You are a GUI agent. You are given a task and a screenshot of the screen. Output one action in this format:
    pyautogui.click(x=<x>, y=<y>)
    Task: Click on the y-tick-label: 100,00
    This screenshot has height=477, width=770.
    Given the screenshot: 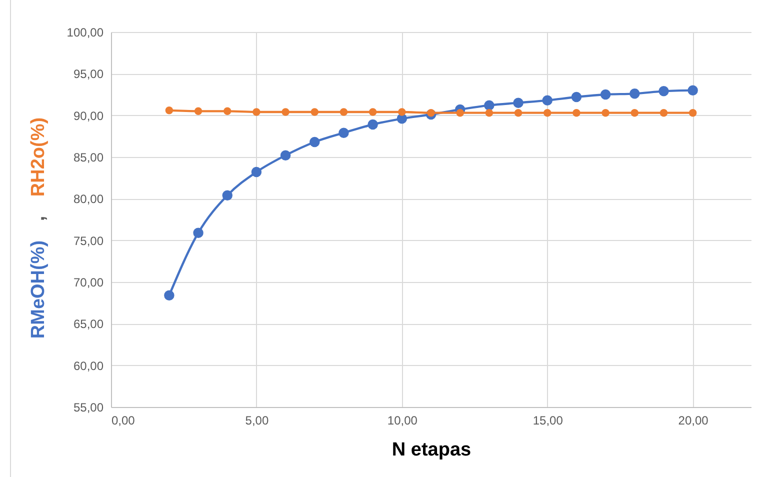 What is the action you would take?
    pyautogui.click(x=85, y=33)
    